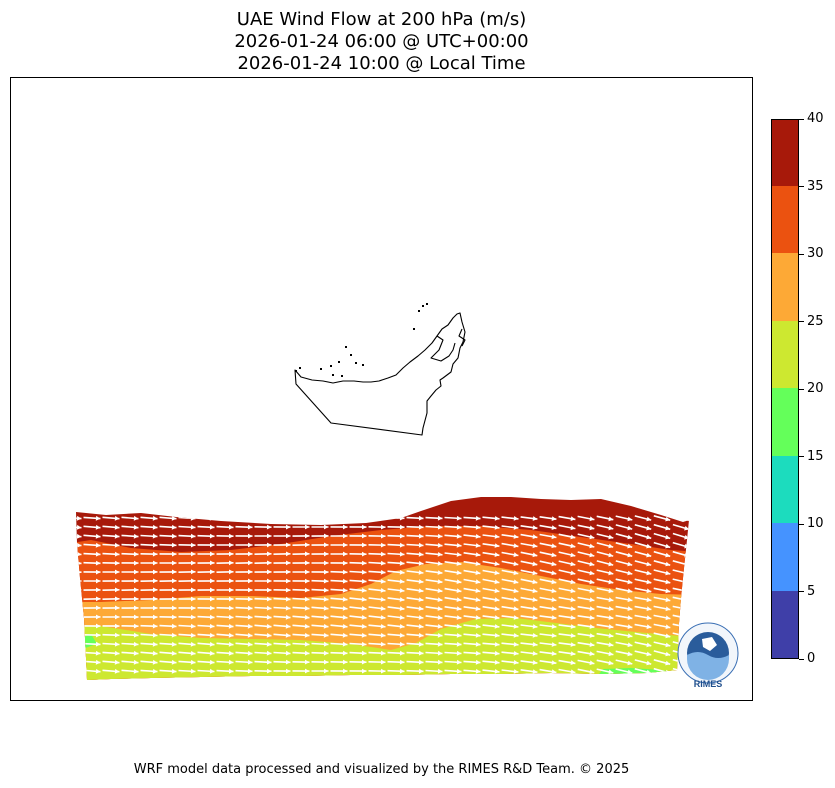  What do you see at coordinates (801, 186) in the screenshot?
I see `colorbar-tick` at bounding box center [801, 186].